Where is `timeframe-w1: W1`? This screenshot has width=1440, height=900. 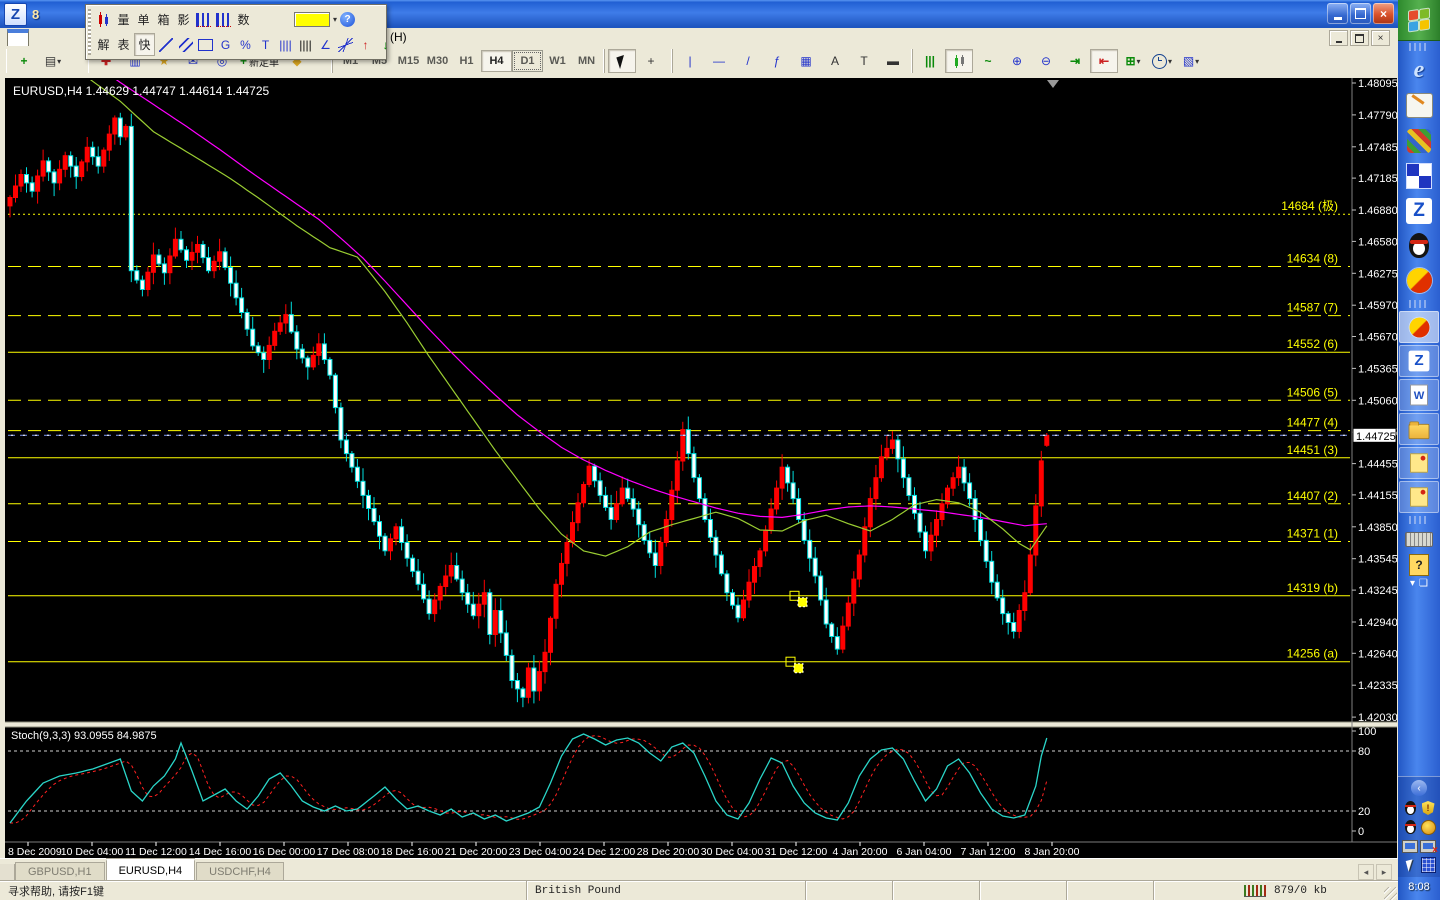 timeframe-w1: W1 is located at coordinates (557, 61).